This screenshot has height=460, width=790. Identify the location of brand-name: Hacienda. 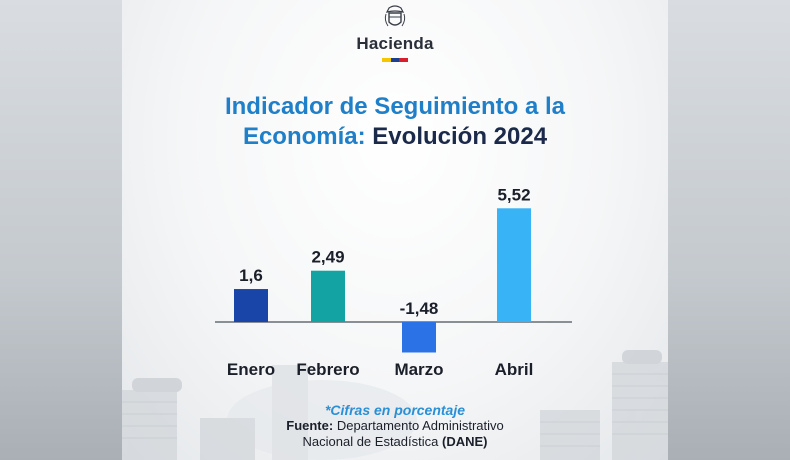
(395, 43).